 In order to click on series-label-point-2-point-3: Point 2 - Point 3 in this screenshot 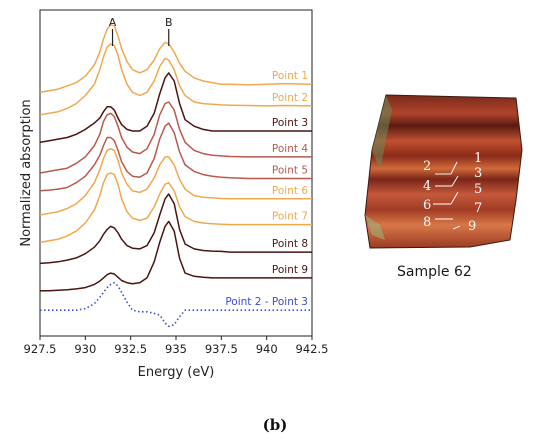, I will do `click(266, 302)`.